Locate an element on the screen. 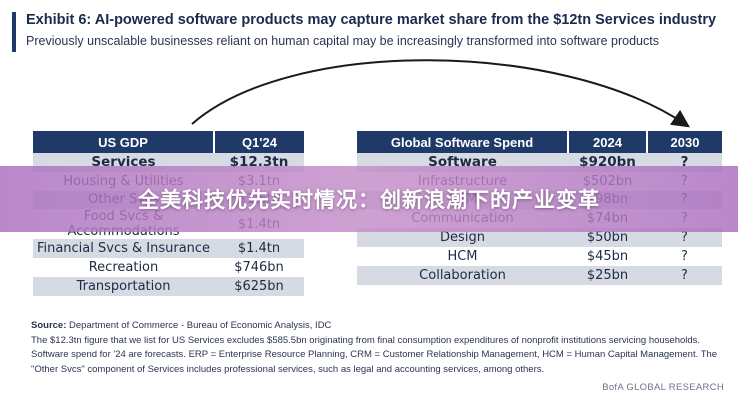 The height and width of the screenshot is (400, 738). table-row: Financial Svcs & Insurance $1.4tn is located at coordinates (168, 249).